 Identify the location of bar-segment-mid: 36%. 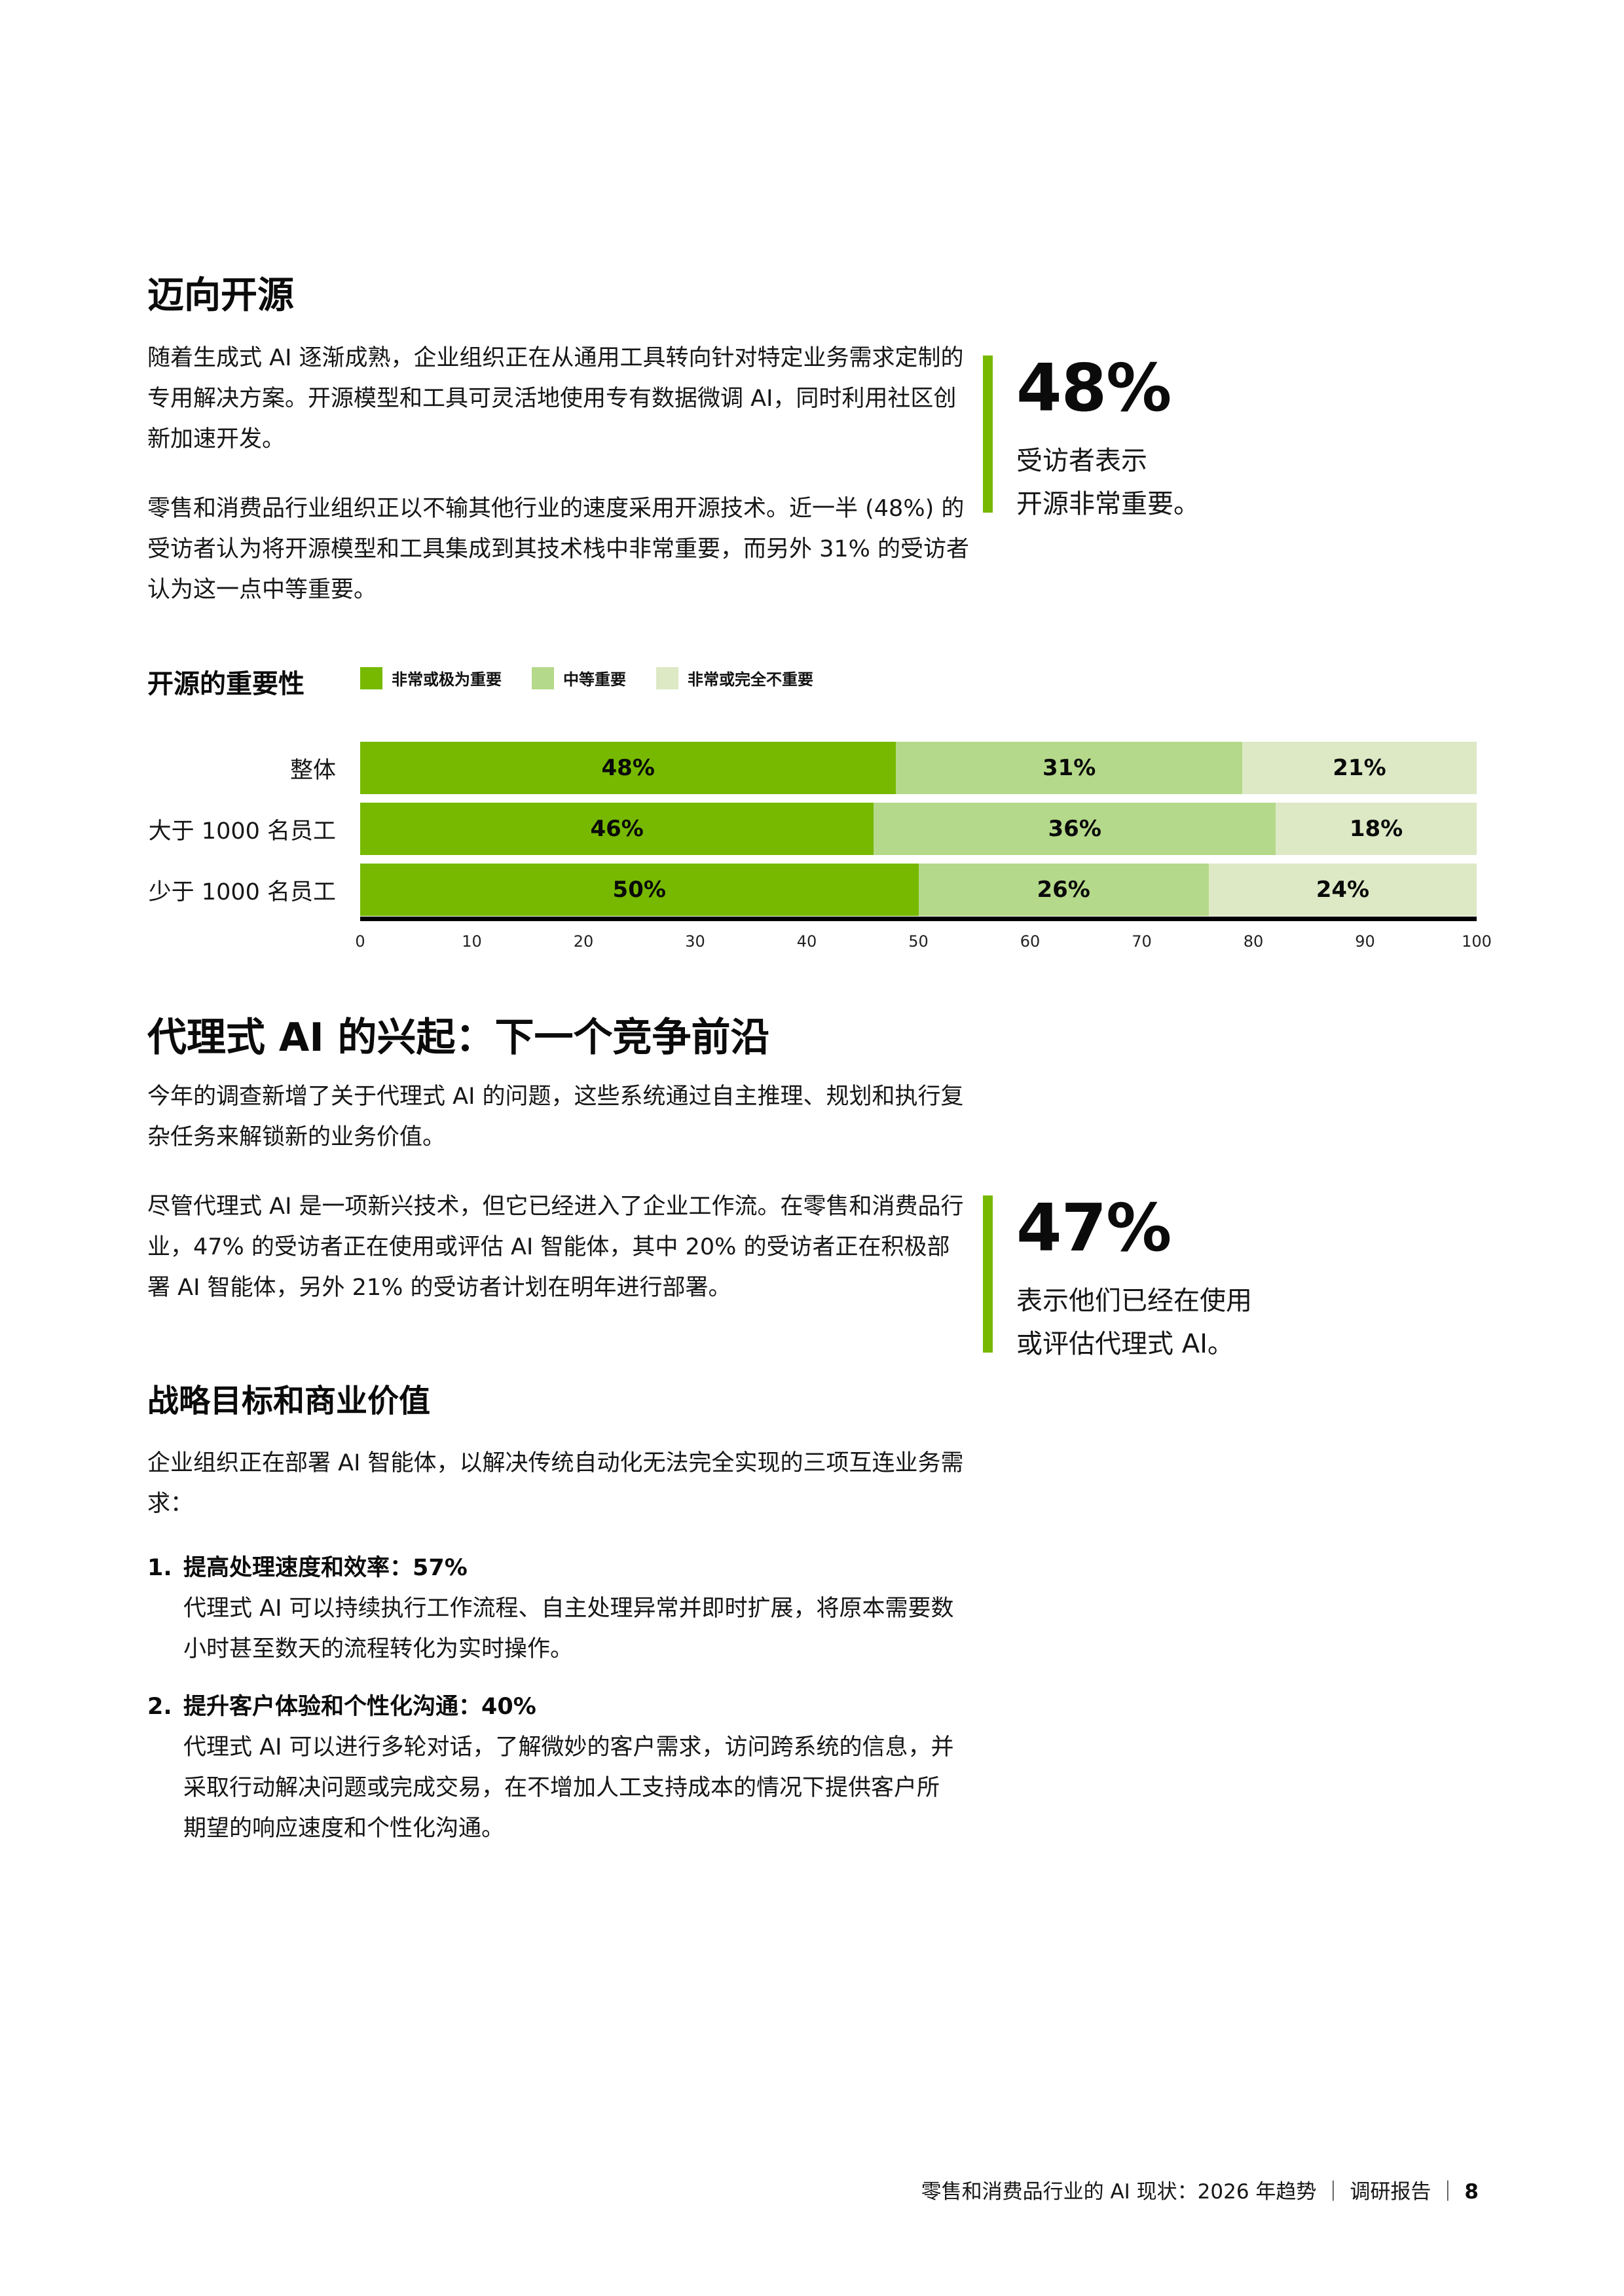
(1075, 829).